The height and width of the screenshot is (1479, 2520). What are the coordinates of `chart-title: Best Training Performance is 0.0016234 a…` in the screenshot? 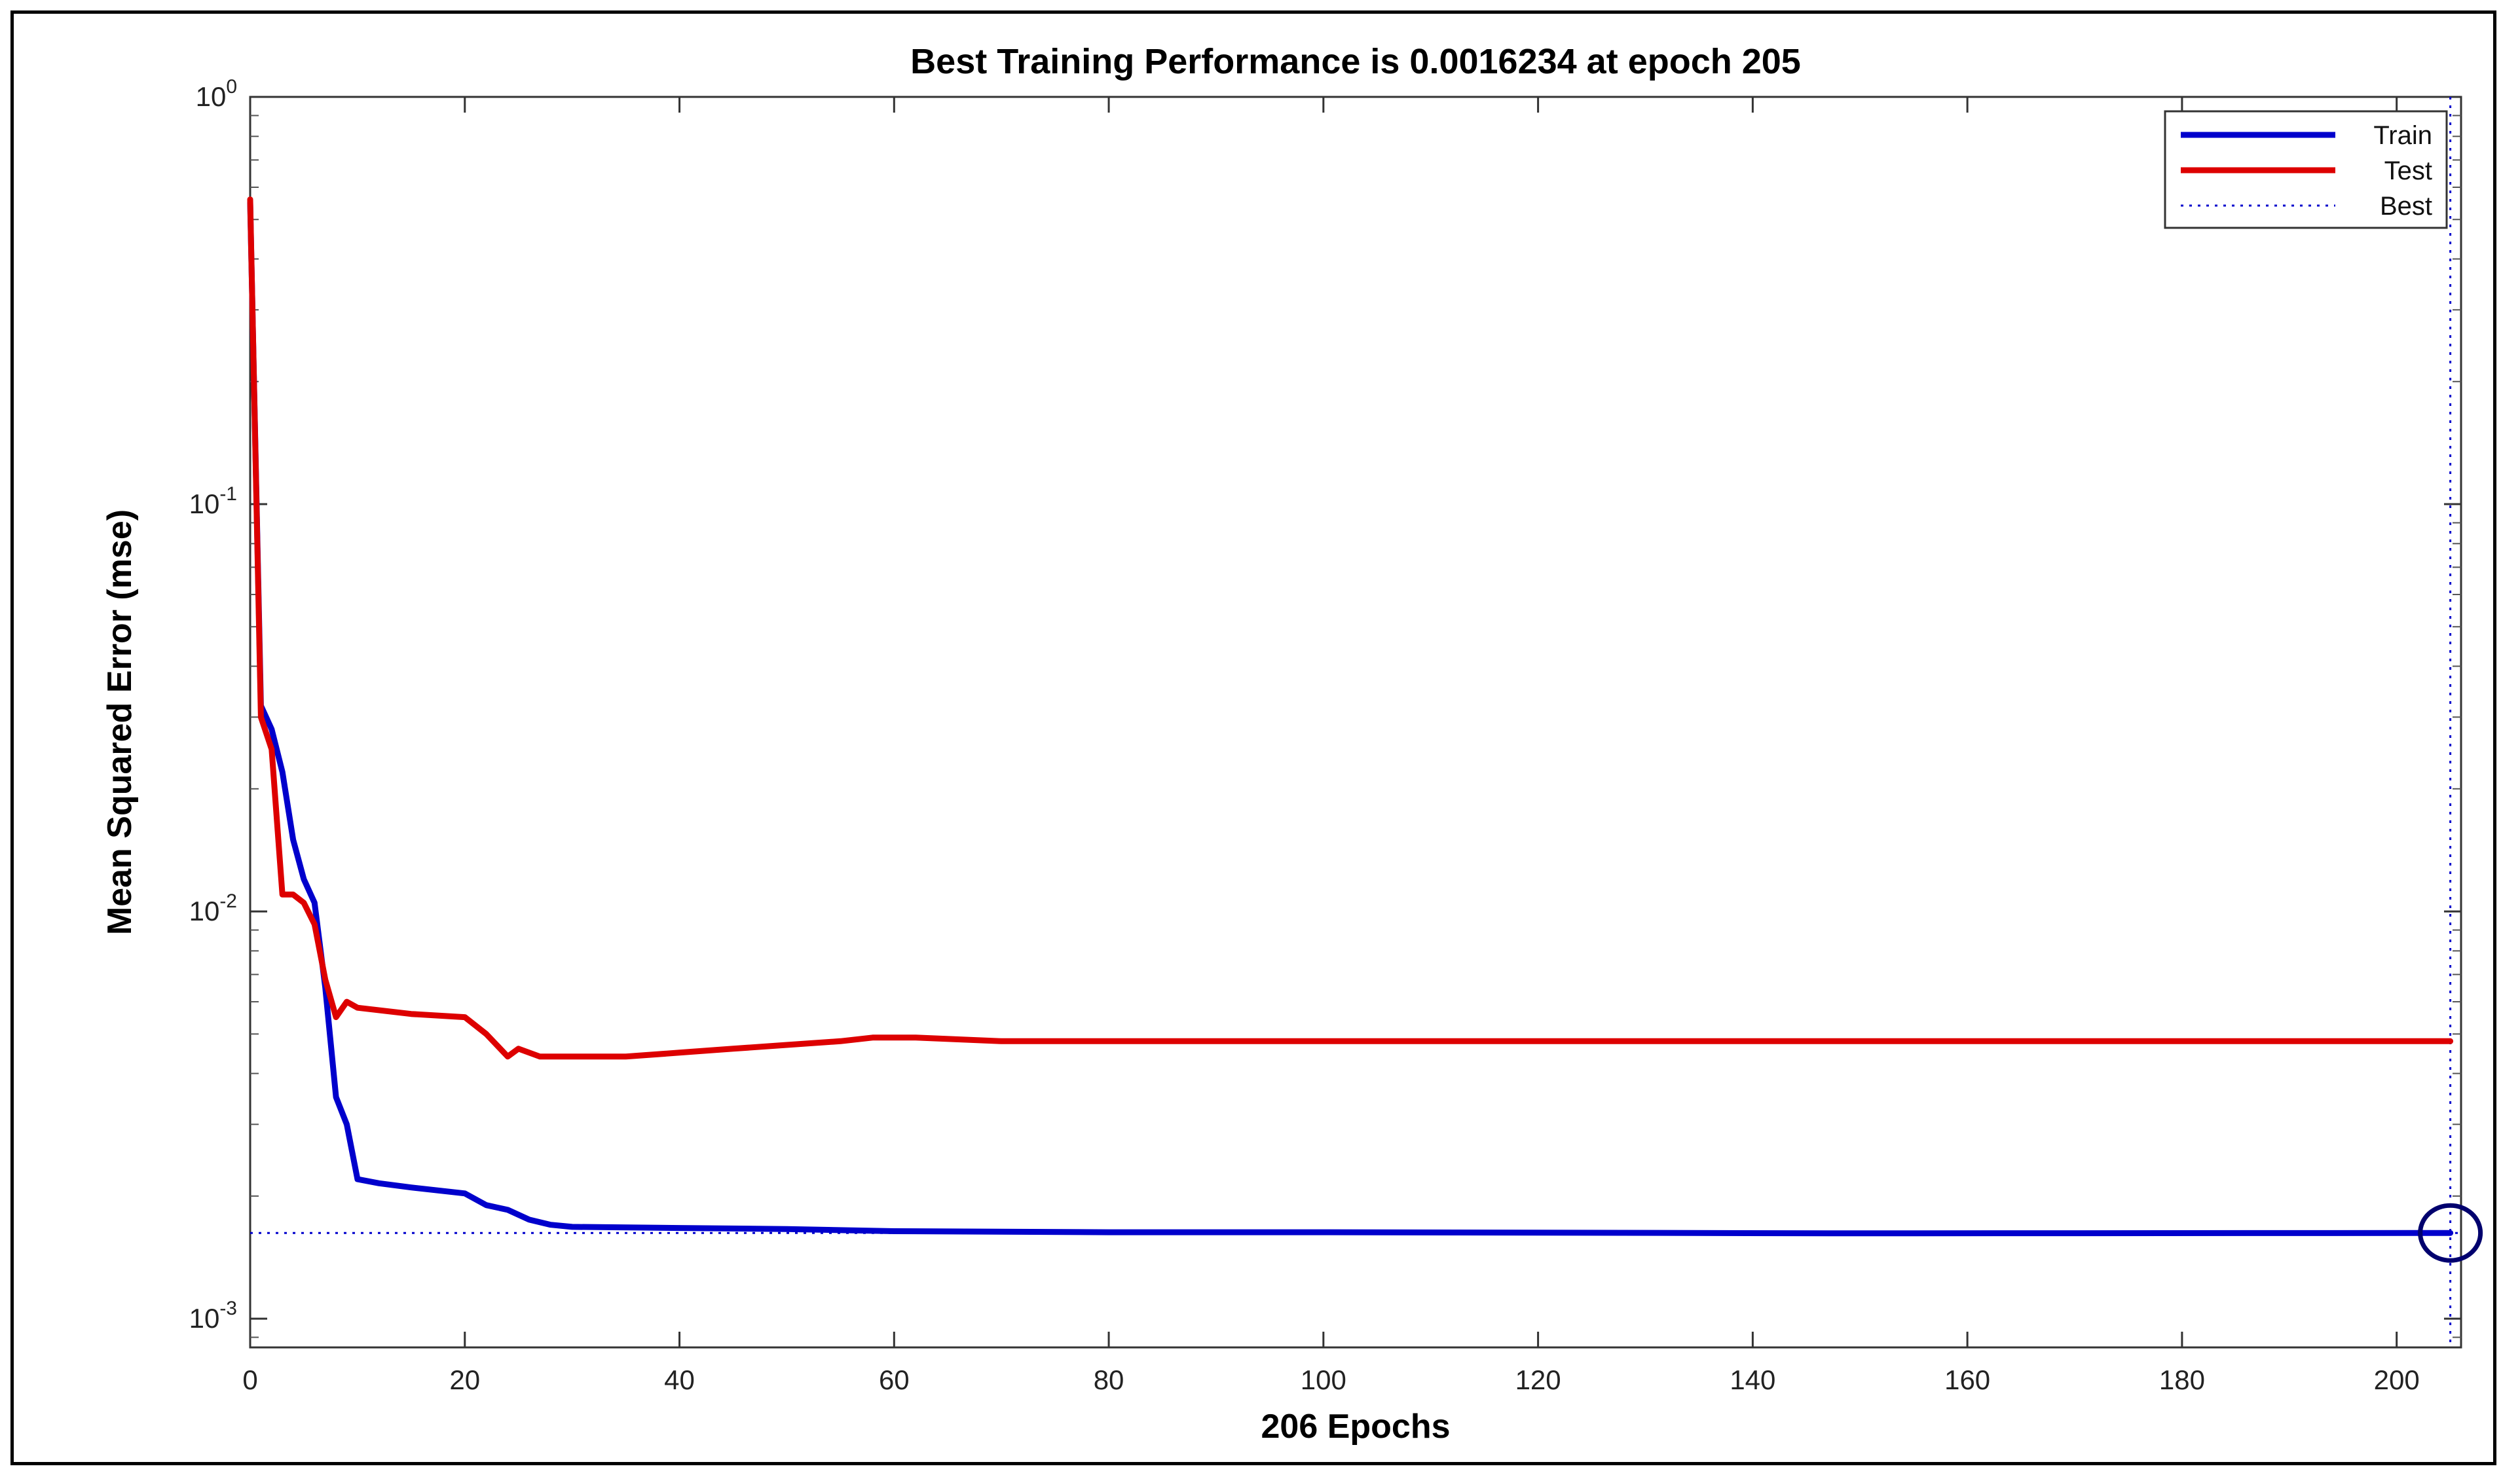 It's located at (1355, 61).